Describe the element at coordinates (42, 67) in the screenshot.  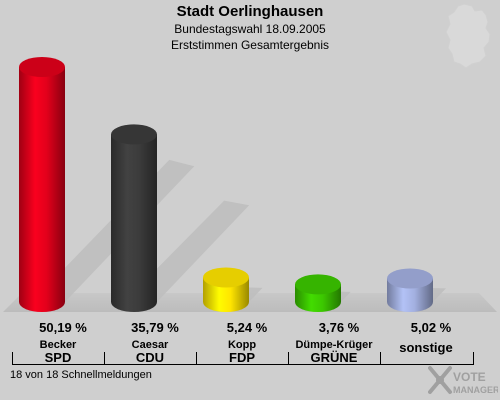
I see `bar-top-spd` at that location.